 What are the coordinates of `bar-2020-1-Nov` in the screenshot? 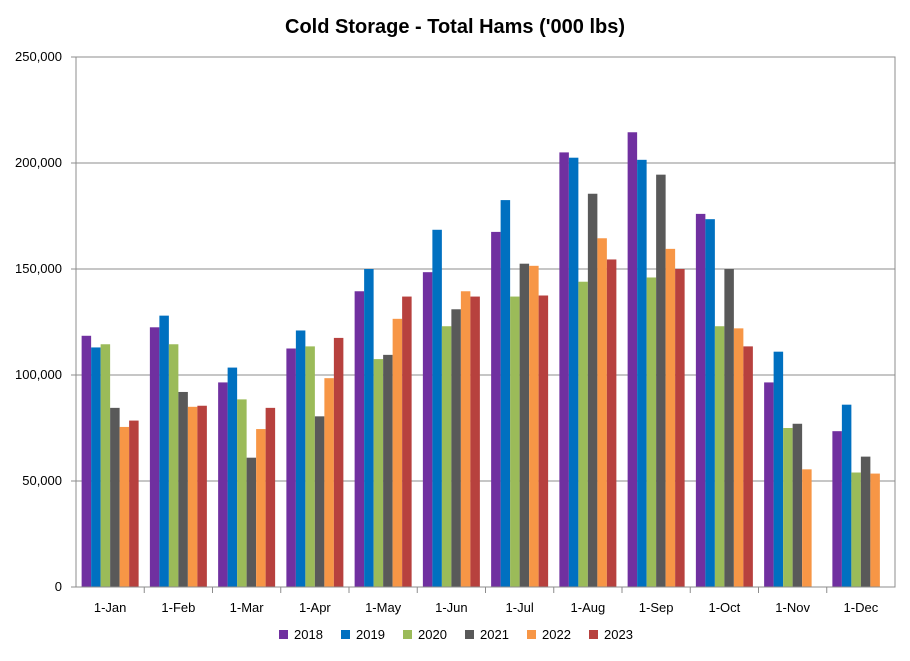 It's located at (788, 507).